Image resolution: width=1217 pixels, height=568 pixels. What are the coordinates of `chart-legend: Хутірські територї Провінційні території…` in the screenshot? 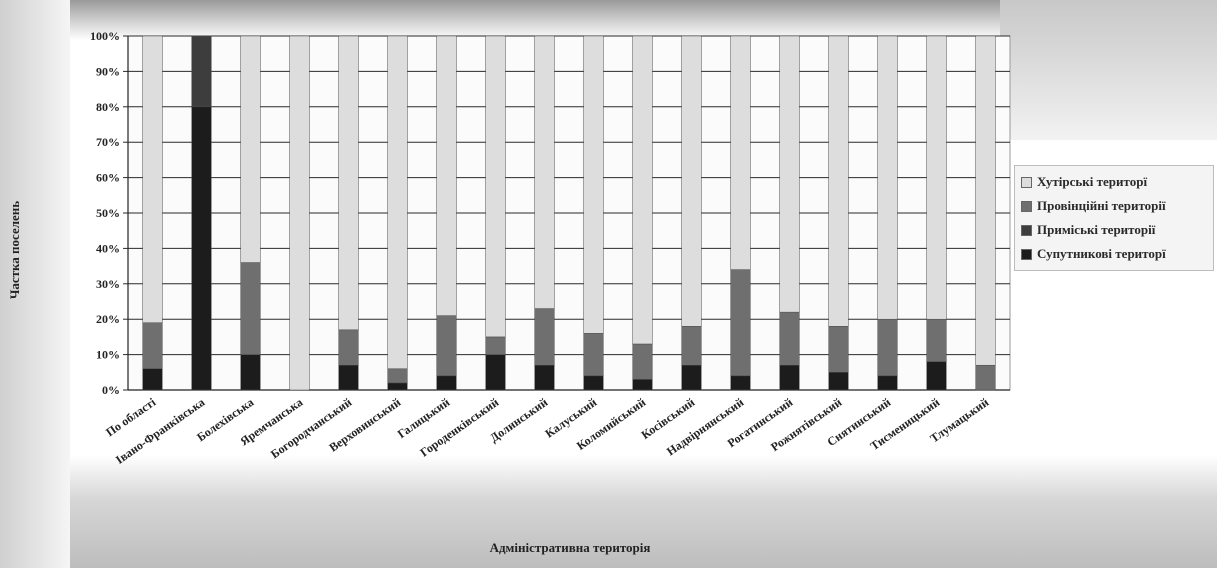 It's located at (1114, 218).